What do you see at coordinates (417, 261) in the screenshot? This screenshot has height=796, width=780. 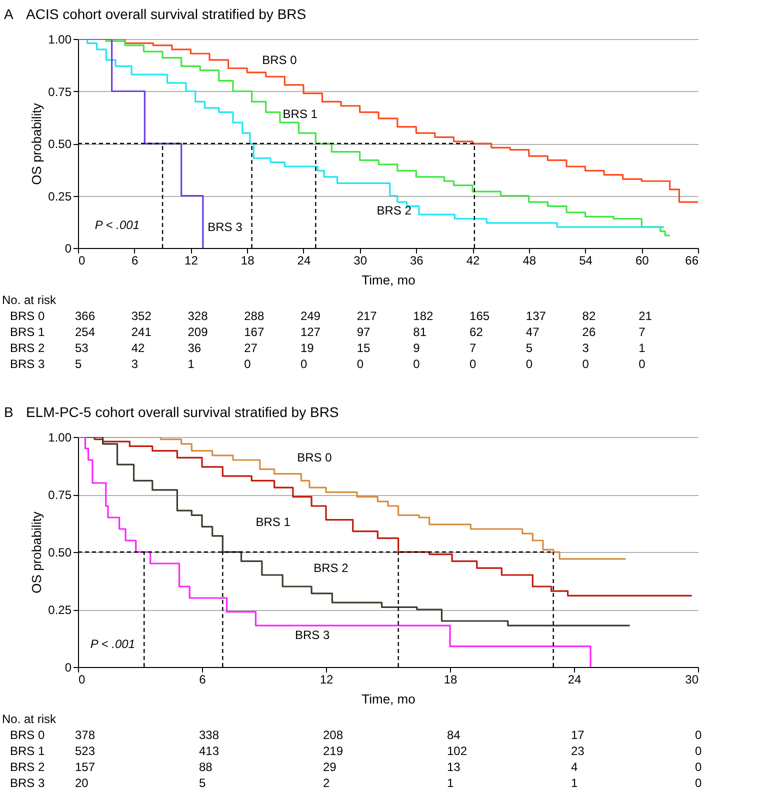 I see `x-tick-label: 36` at bounding box center [417, 261].